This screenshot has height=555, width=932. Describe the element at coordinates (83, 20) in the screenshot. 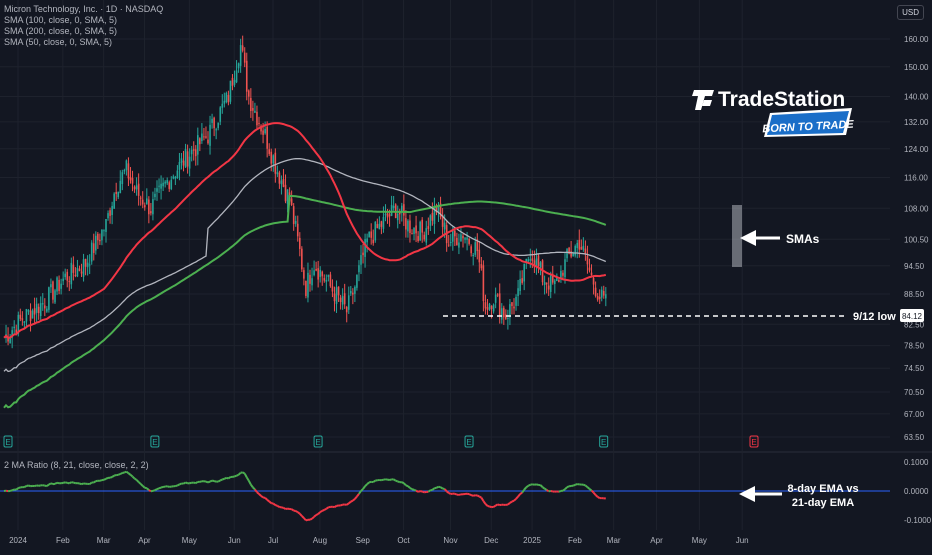

I see `legend-sma100: SMA (100, close, 0, SMA, 5)` at that location.